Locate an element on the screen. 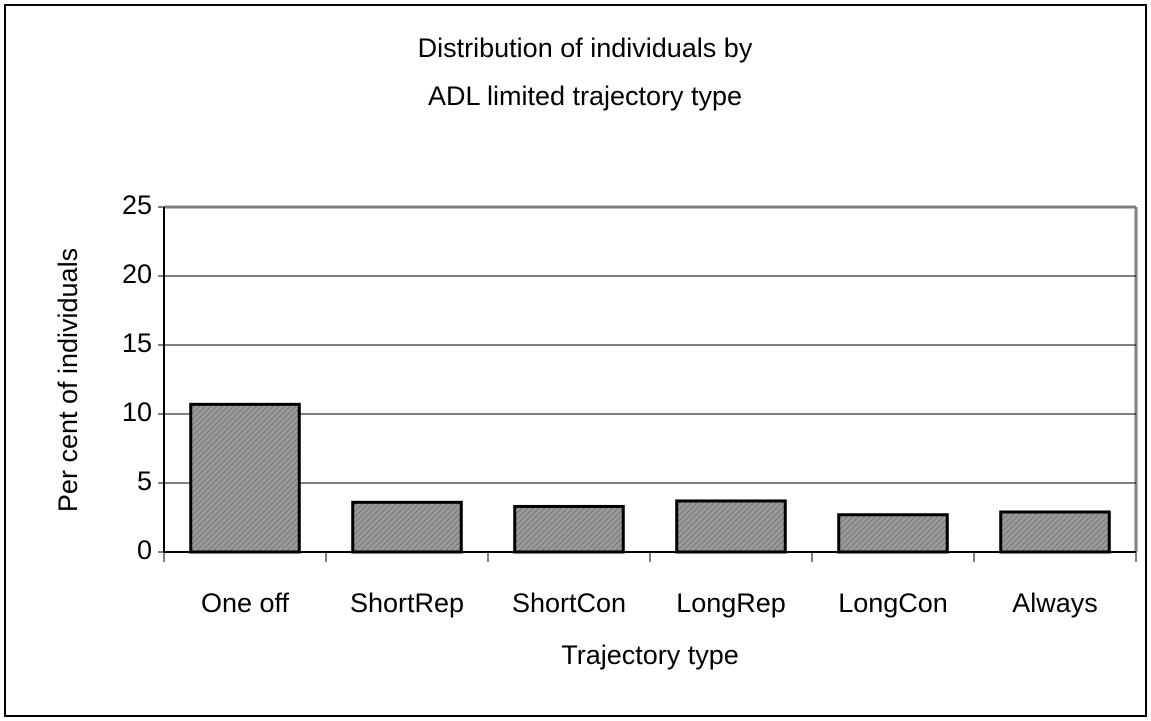  y-tick-label: 15 is located at coordinates (137, 343).